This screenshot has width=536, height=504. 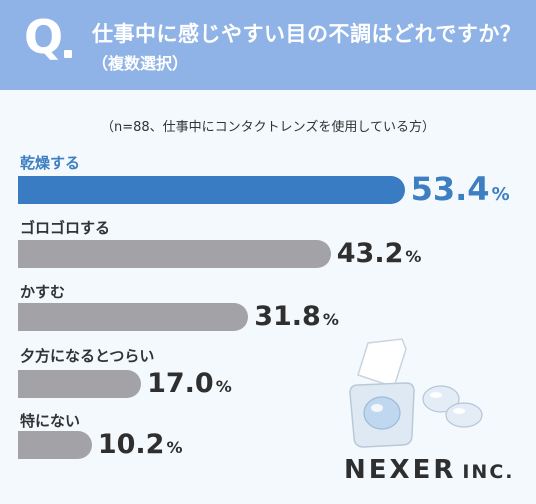 What do you see at coordinates (50, 163) in the screenshot?
I see `bar-category-label: 乾燥する` at bounding box center [50, 163].